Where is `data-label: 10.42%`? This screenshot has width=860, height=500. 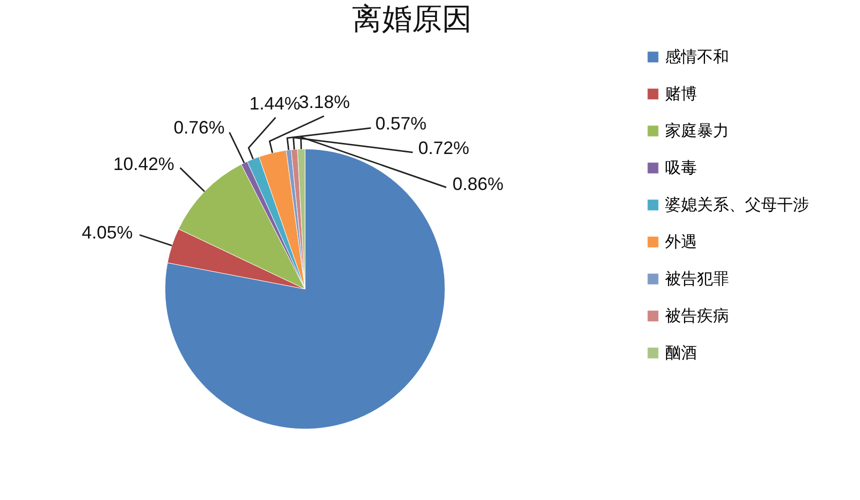 data-label: 10.42% is located at coordinates (143, 164).